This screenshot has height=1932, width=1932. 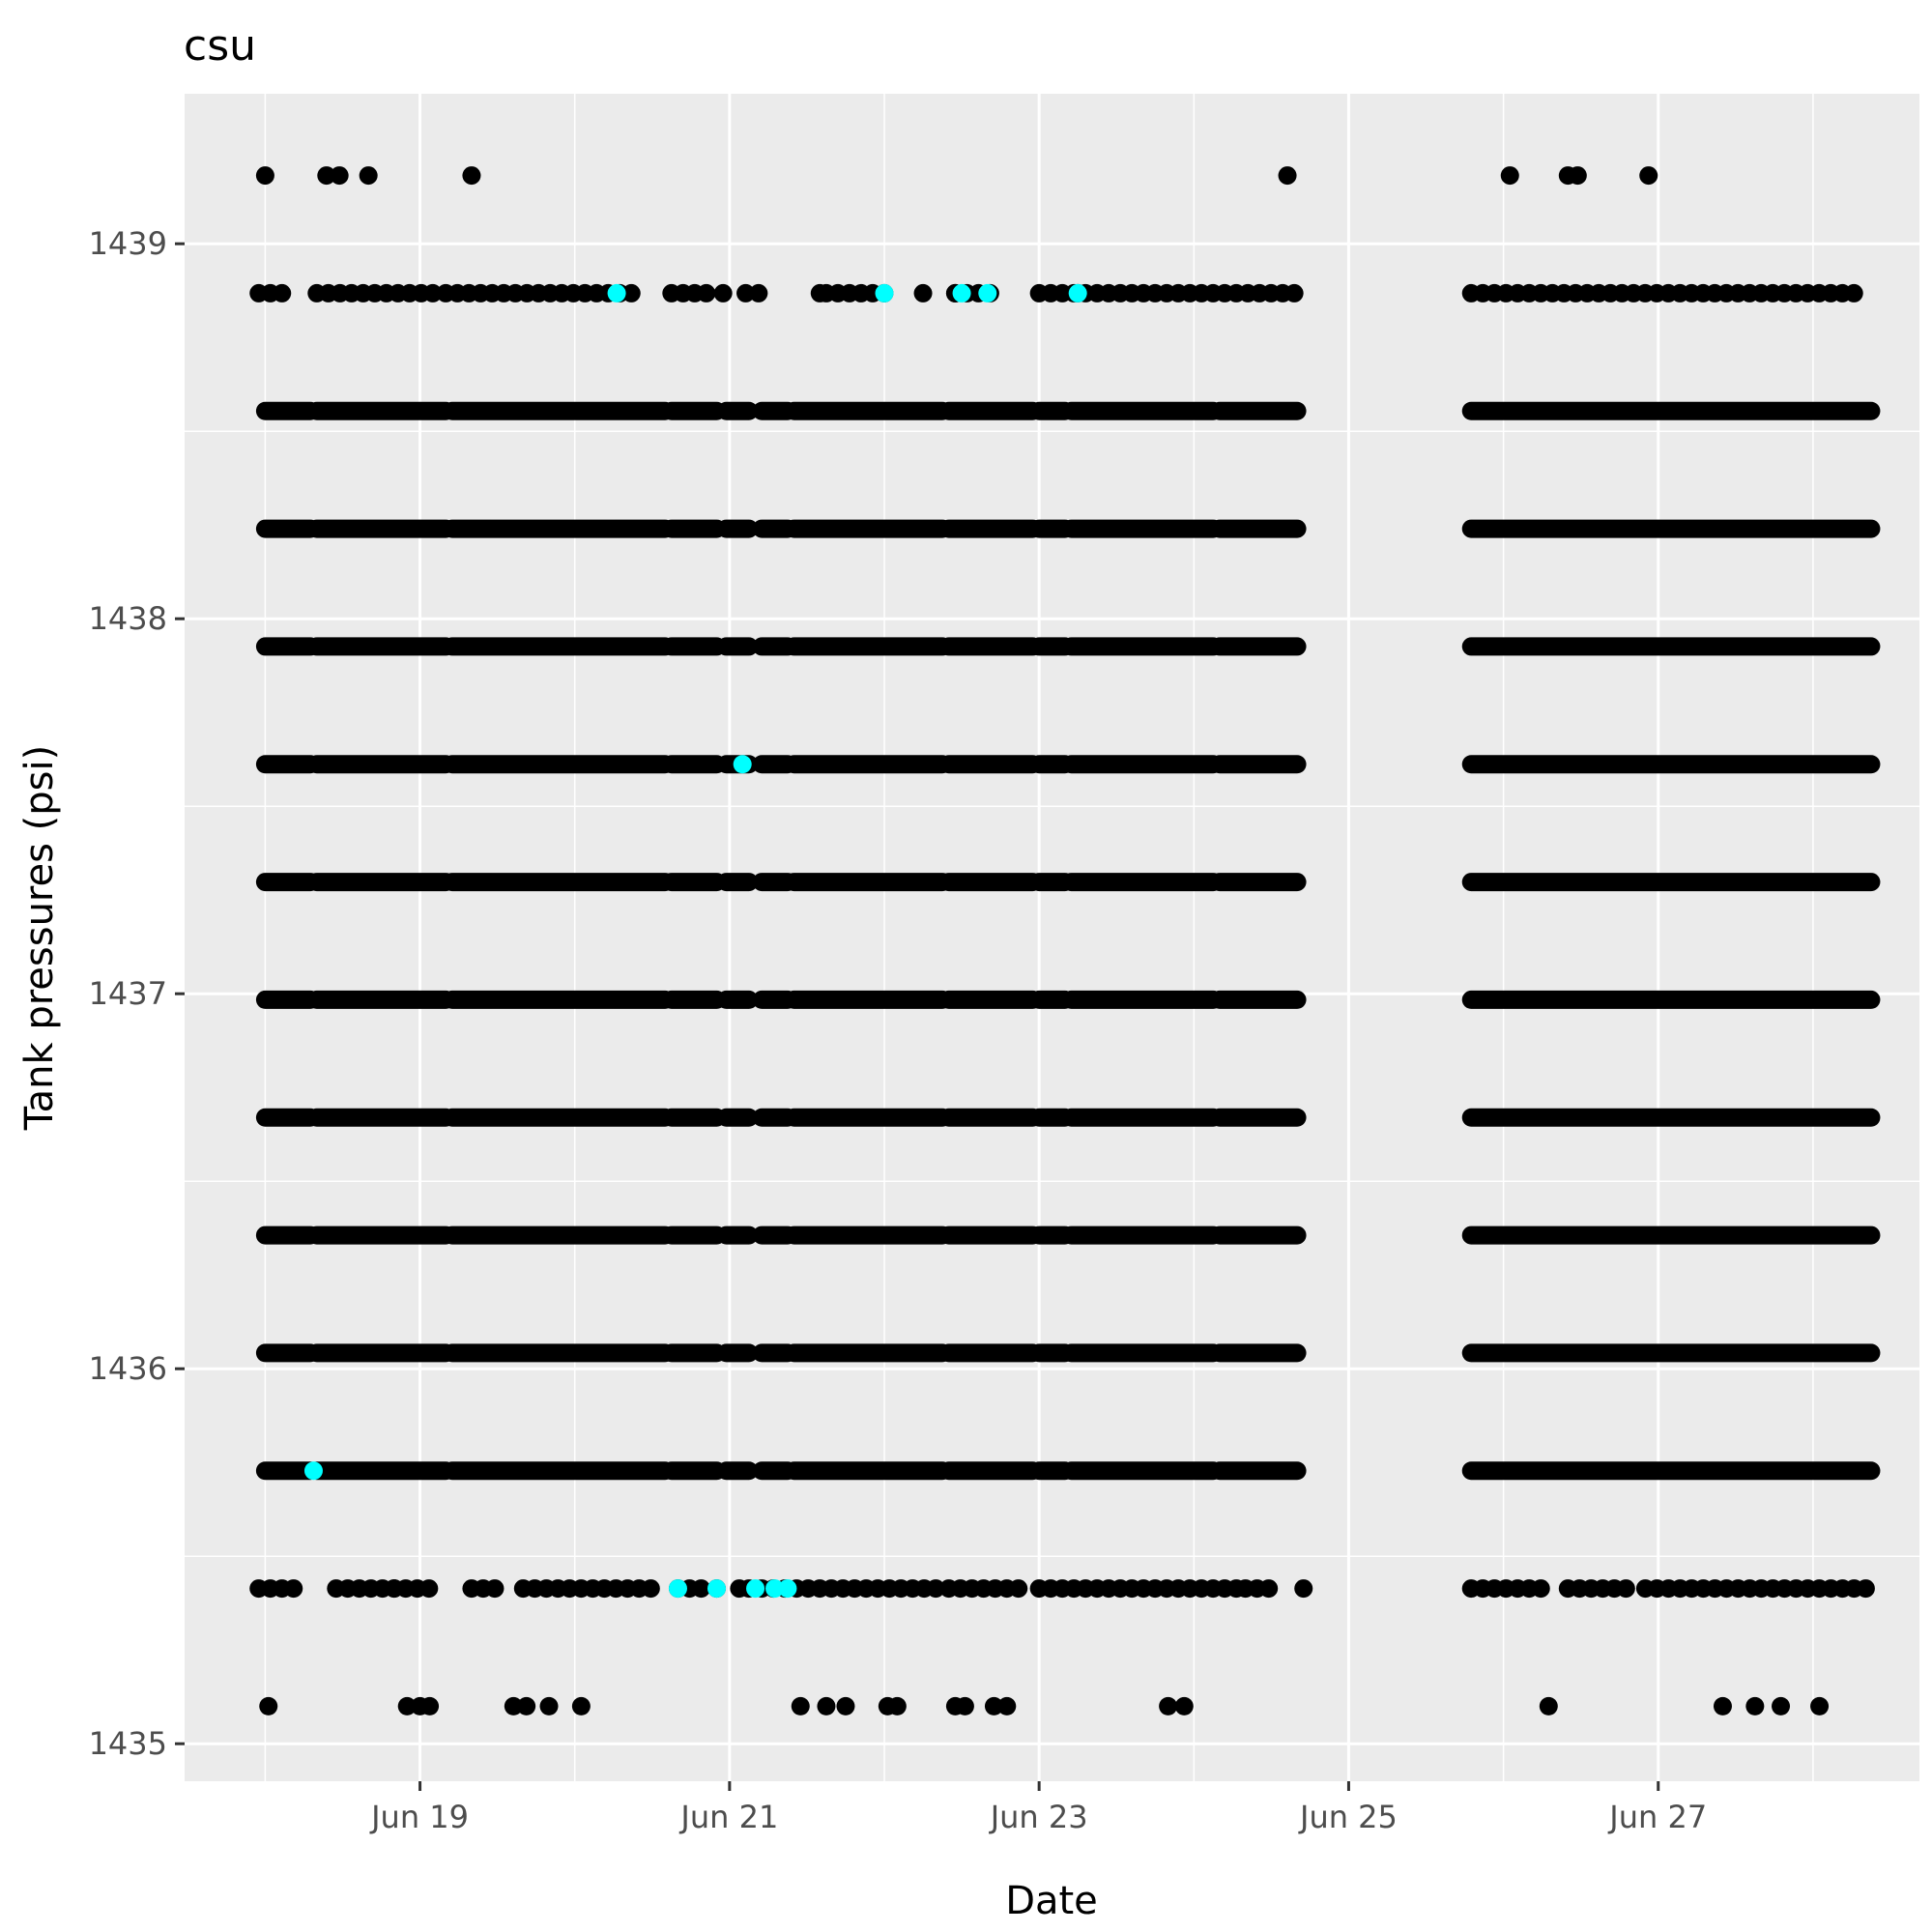 What do you see at coordinates (128, 618) in the screenshot?
I see `y-tick-label: 1438` at bounding box center [128, 618].